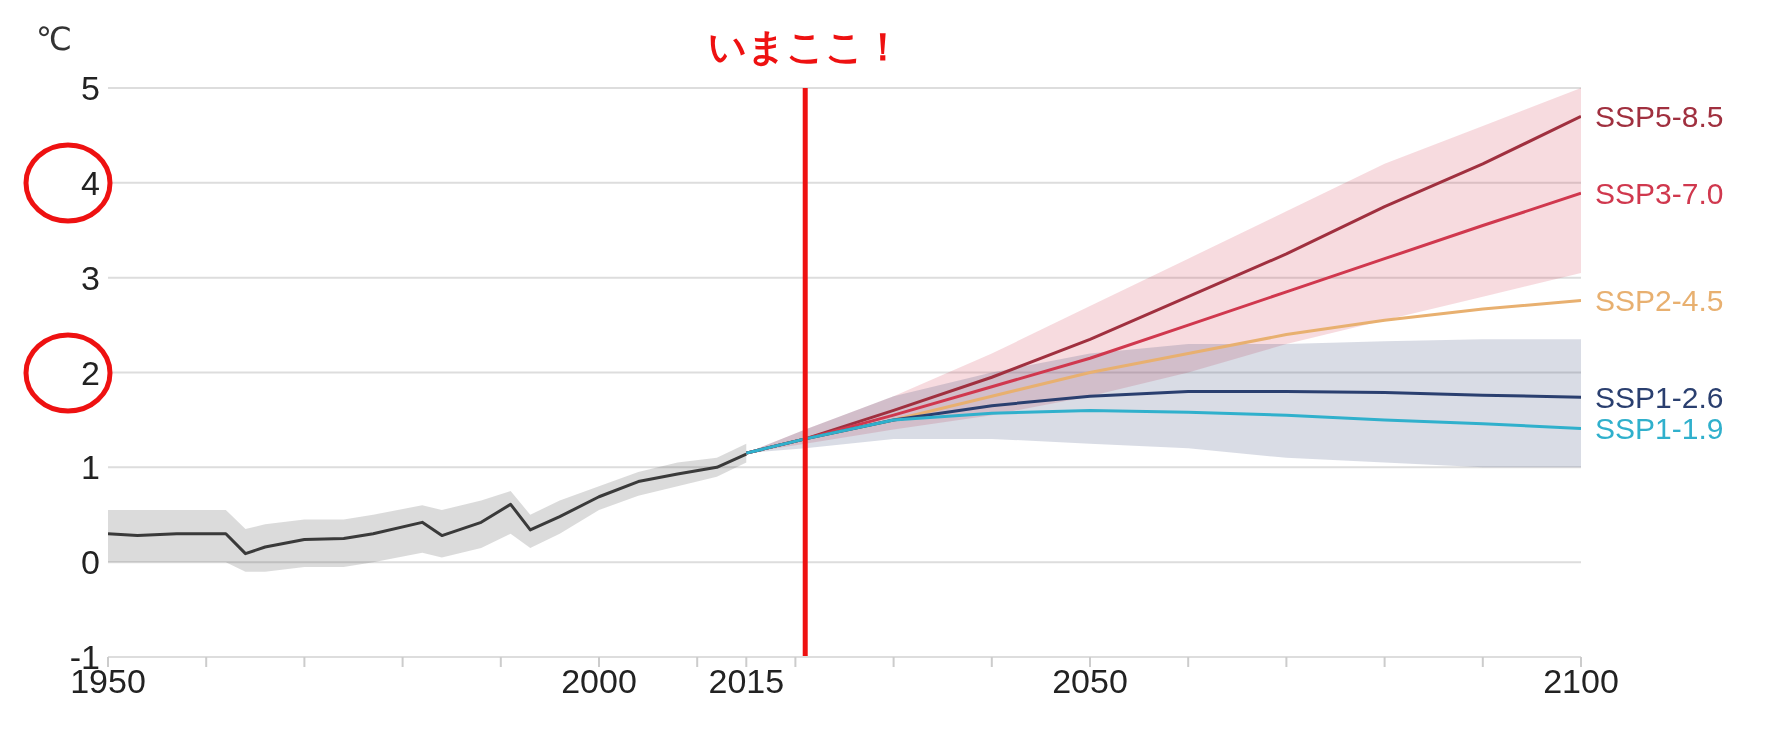 This screenshot has width=1779, height=735. Describe the element at coordinates (54, 39) in the screenshot. I see `y-axis-title: ℃` at that location.